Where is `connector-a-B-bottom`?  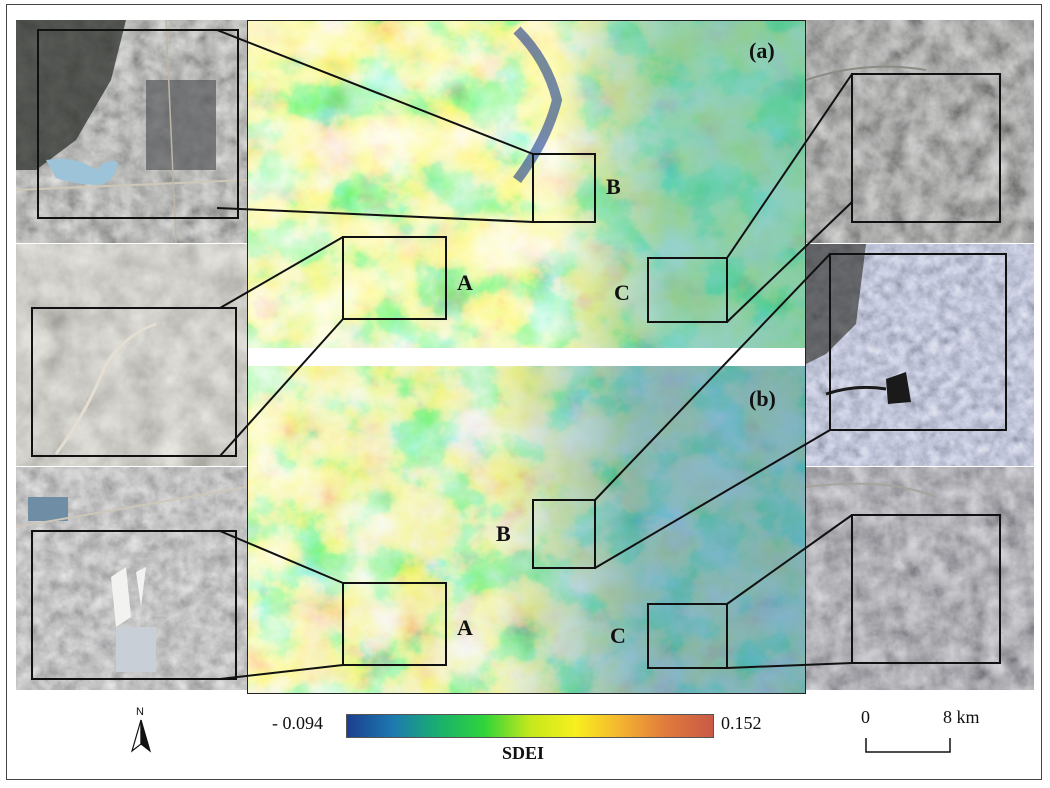 connector-a-B-bottom is located at coordinates (375, 215).